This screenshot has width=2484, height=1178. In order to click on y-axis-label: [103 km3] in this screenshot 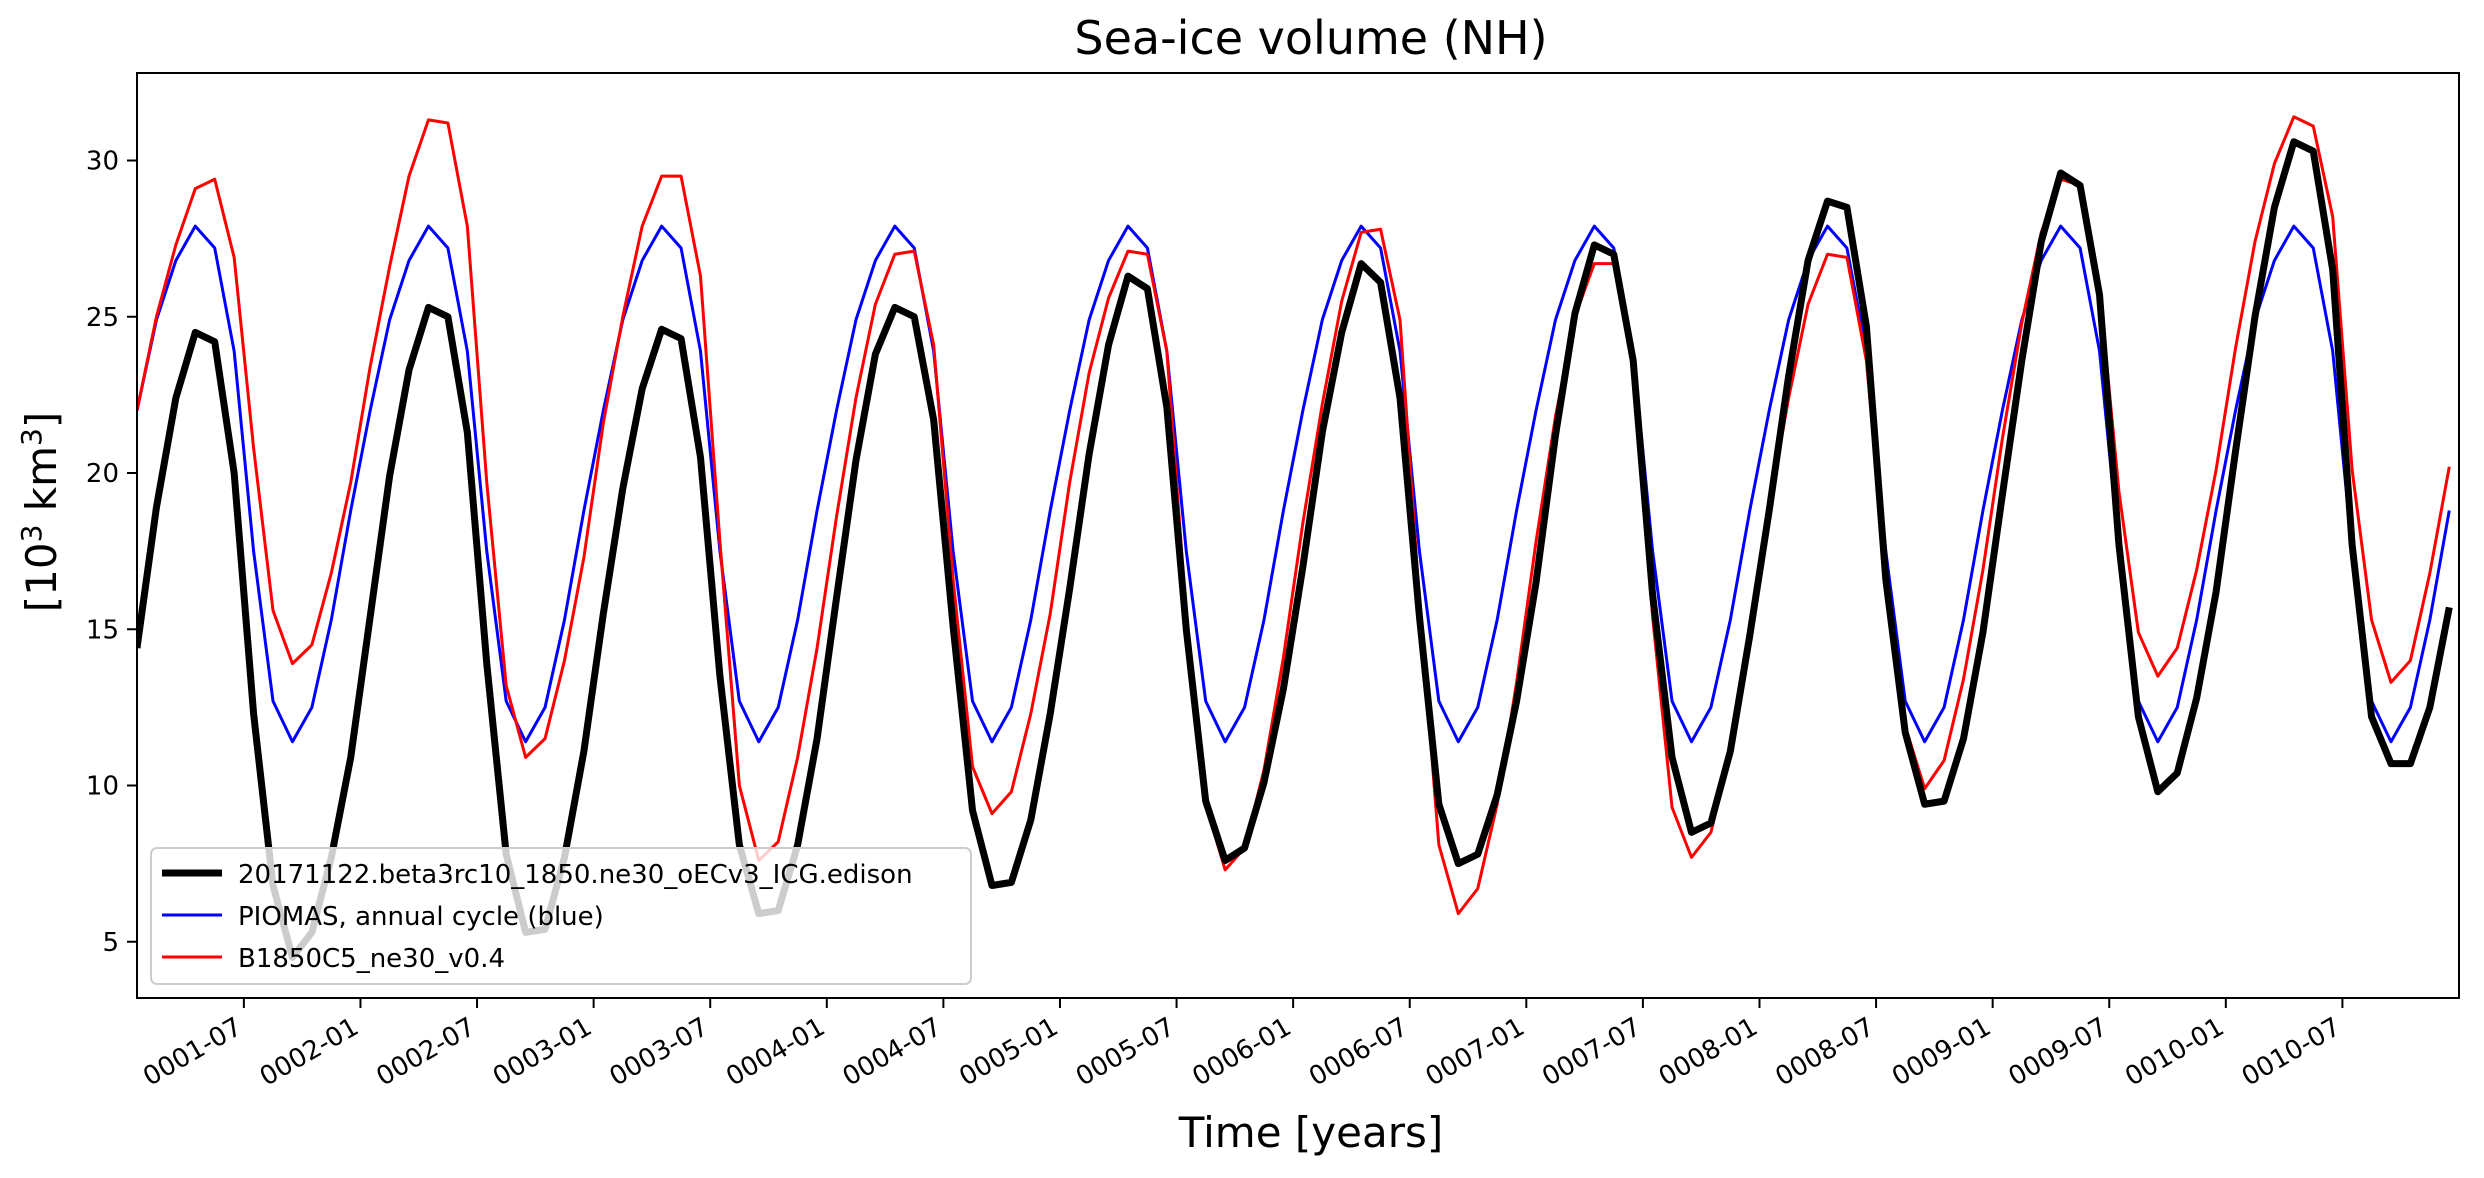, I will do `click(40, 512)`.